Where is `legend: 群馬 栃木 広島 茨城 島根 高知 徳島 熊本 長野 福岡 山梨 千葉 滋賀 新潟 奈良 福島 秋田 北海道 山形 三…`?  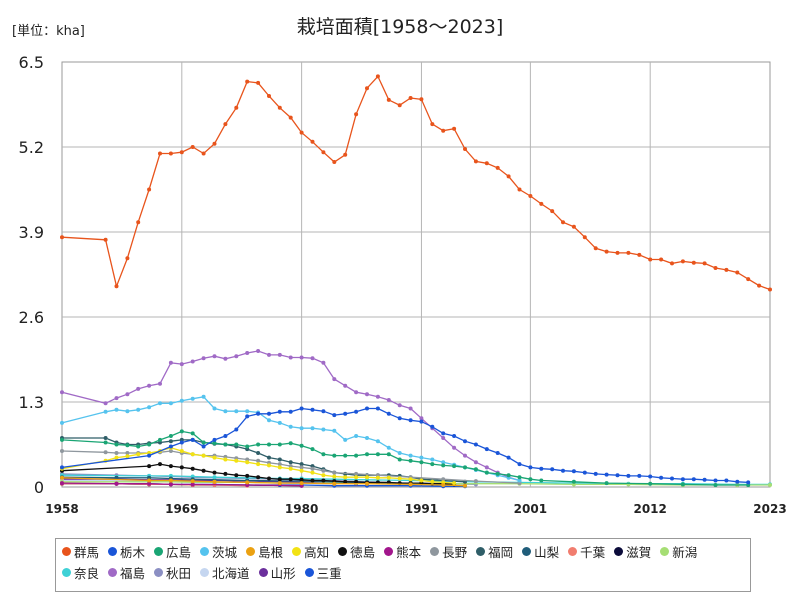 legend: 群馬 栃木 広島 茨城 島根 高知 徳島 熊本 長野 福岡 山梨 千葉 滋賀 新潟 奈良 福島 秋田 北海道 山形 三… is located at coordinates (403, 565).